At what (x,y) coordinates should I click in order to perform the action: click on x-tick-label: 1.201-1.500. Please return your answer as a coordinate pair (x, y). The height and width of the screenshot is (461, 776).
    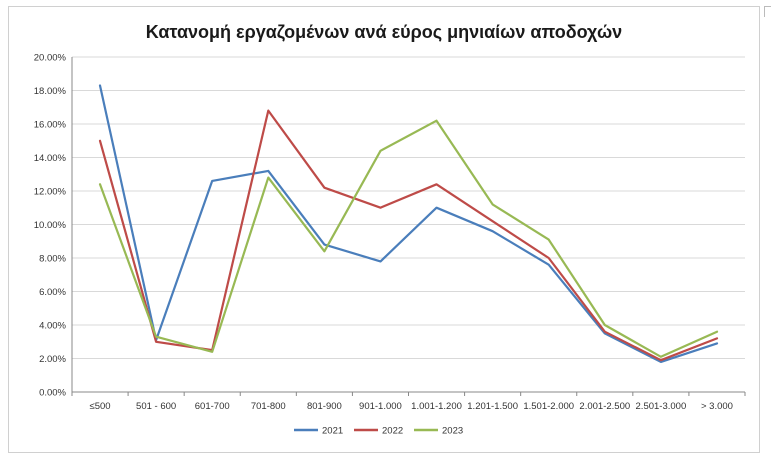
    Looking at the image, I should click on (492, 406).